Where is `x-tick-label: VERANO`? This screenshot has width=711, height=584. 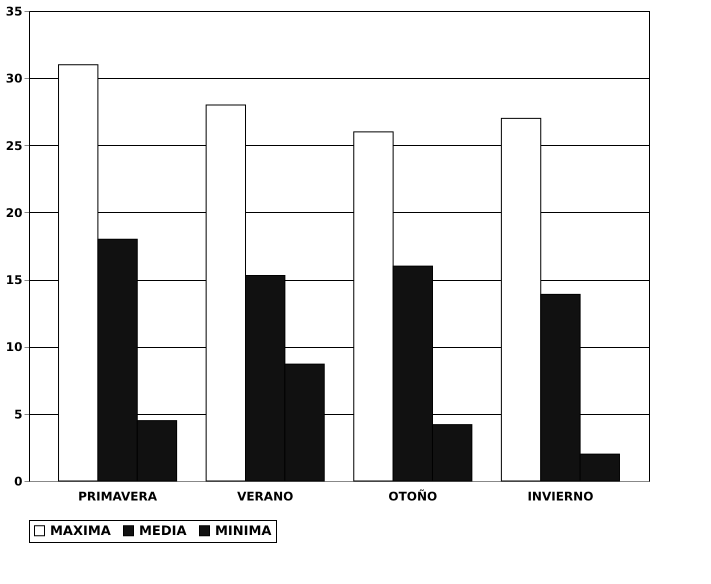
x-tick-label: VERANO is located at coordinates (265, 497).